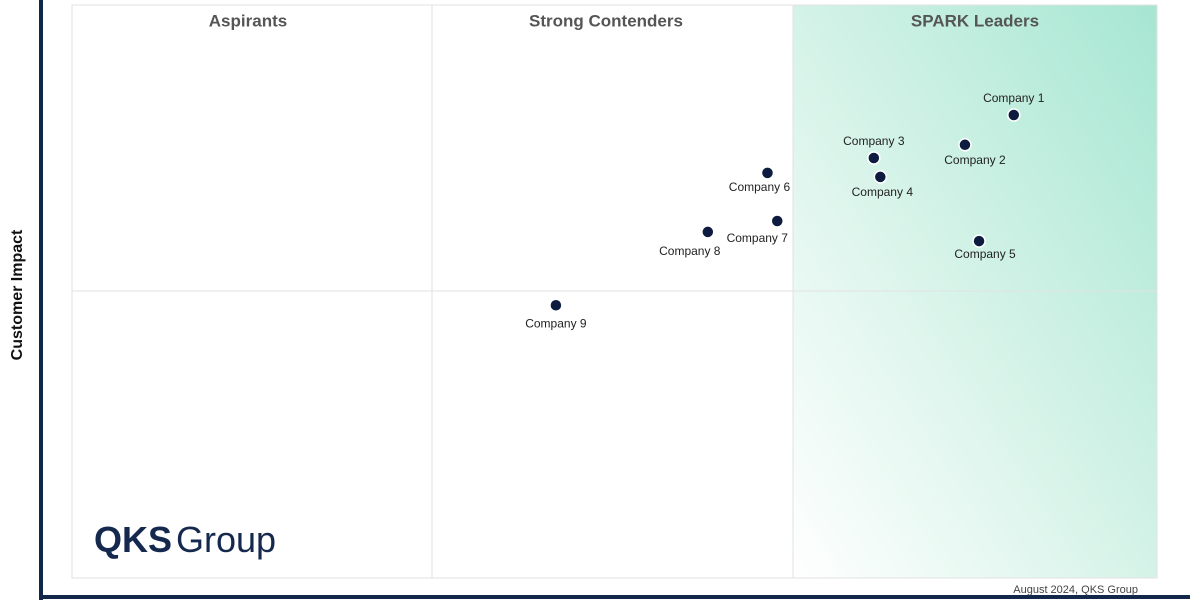  I want to click on point-label: Company 4, so click(883, 192).